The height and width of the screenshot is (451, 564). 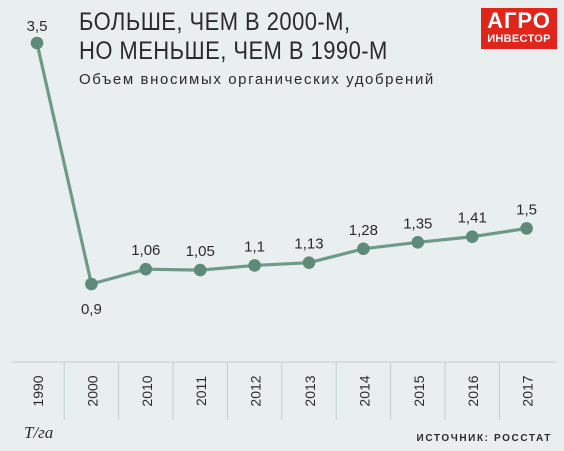 What do you see at coordinates (215, 22) in the screenshot?
I see `chart-title-line1: БОЛЬШЕ, ЧЕМ В 2000-М,` at bounding box center [215, 22].